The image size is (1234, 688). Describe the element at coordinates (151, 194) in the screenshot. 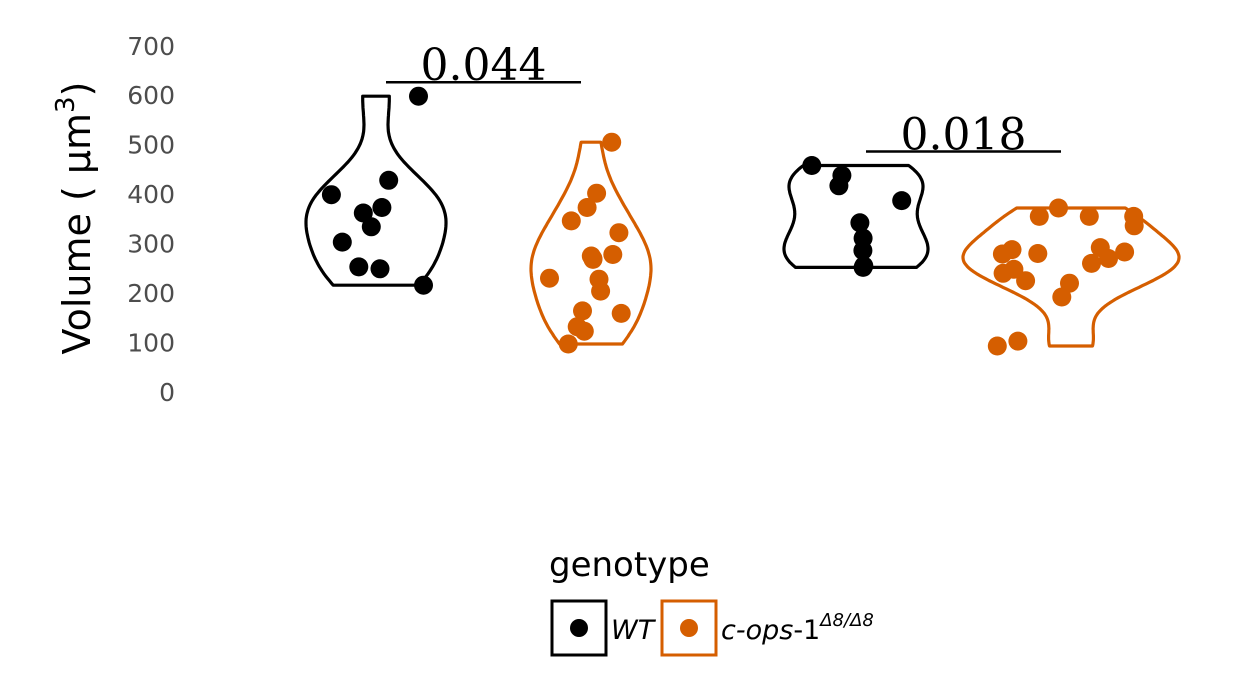

I see `y-tick-label: 400` at that location.